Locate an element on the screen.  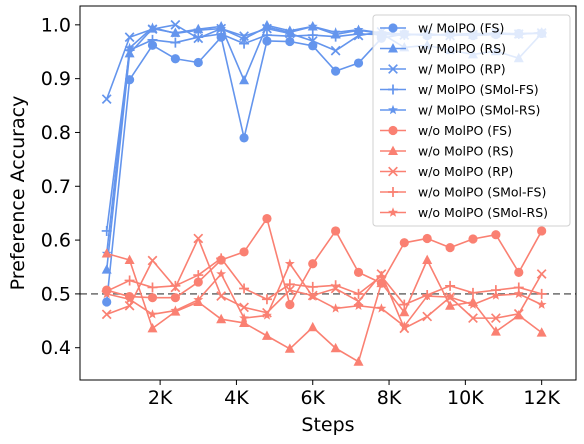
legend-entry-label: w/ MolPO (RP) is located at coordinates (462, 69).